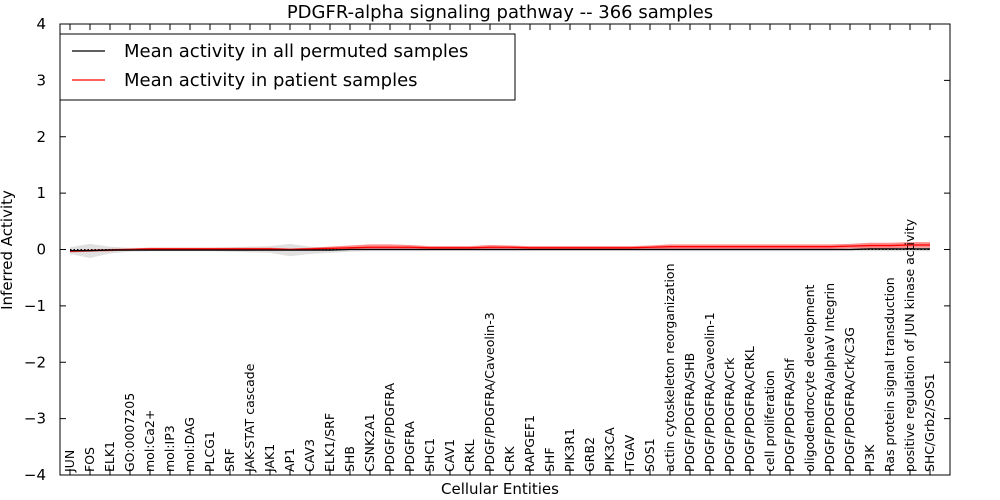 The height and width of the screenshot is (500, 1000). I want to click on x-category-label: SHB, so click(349, 459).